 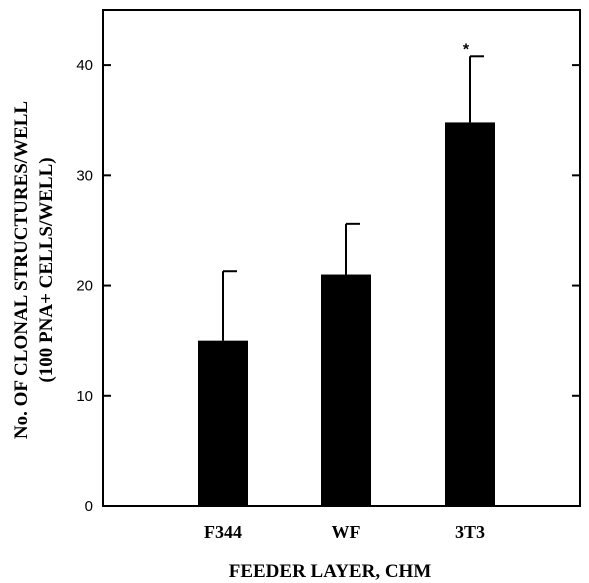 I want to click on bar-3t3, so click(x=470, y=314).